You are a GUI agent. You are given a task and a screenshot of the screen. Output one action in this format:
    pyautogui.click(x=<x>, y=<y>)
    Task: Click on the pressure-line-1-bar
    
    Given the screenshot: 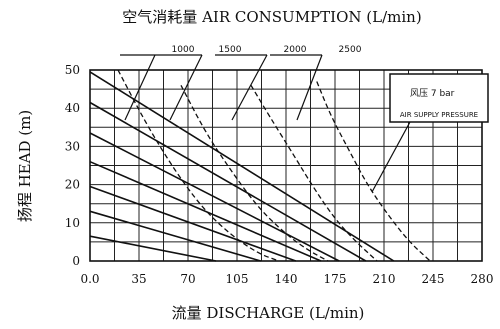 What is the action you would take?
    pyautogui.click(x=153, y=248)
    